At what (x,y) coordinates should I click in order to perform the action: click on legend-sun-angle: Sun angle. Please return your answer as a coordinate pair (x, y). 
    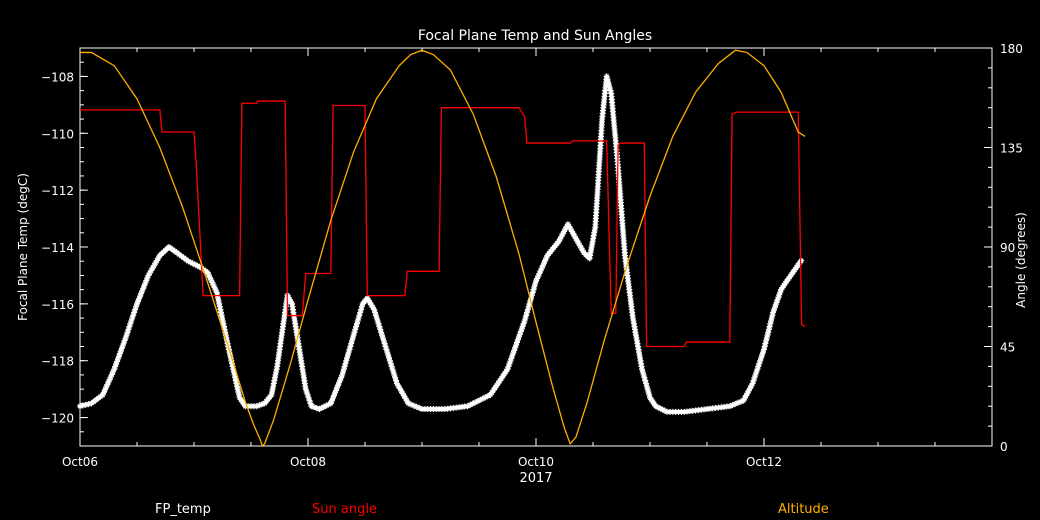
    Looking at the image, I should click on (344, 509).